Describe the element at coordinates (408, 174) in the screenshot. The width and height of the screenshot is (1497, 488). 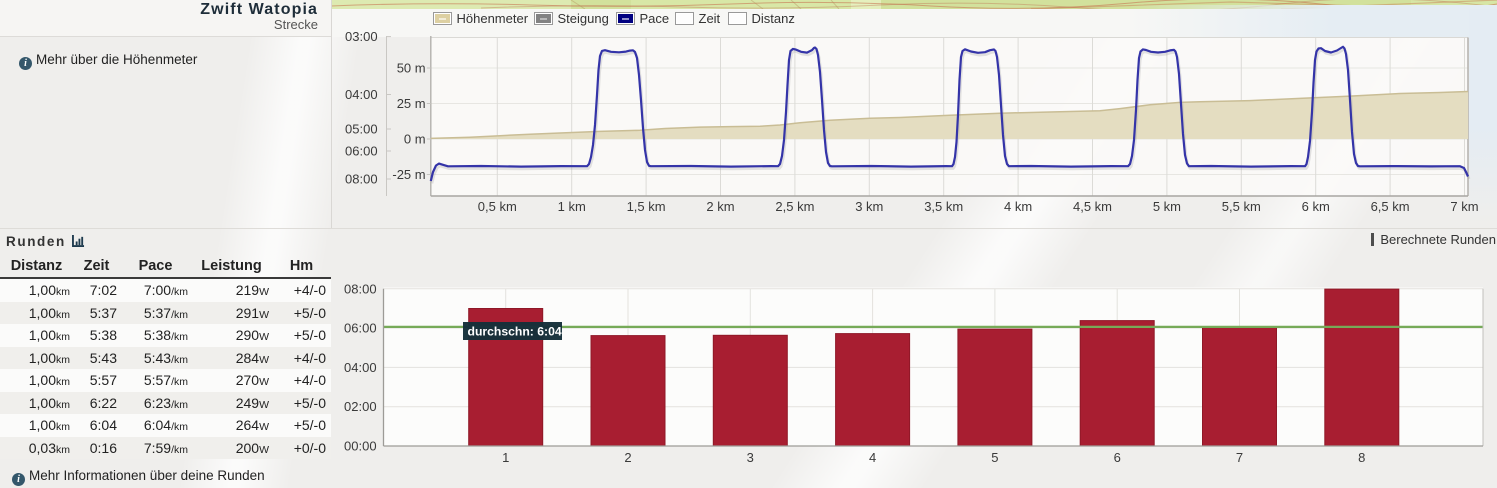
I see `svg-text: -25 m` at that location.